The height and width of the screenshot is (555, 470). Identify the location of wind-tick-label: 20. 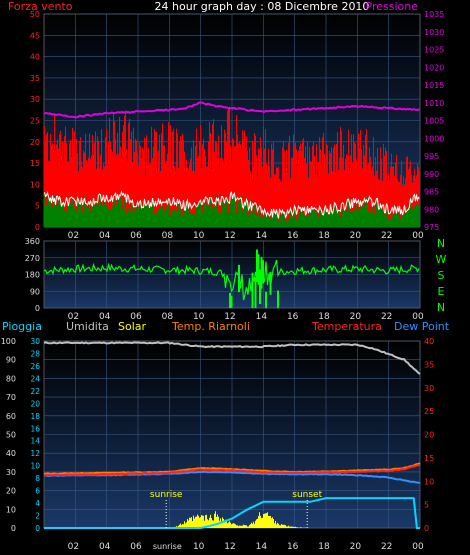
(35, 142).